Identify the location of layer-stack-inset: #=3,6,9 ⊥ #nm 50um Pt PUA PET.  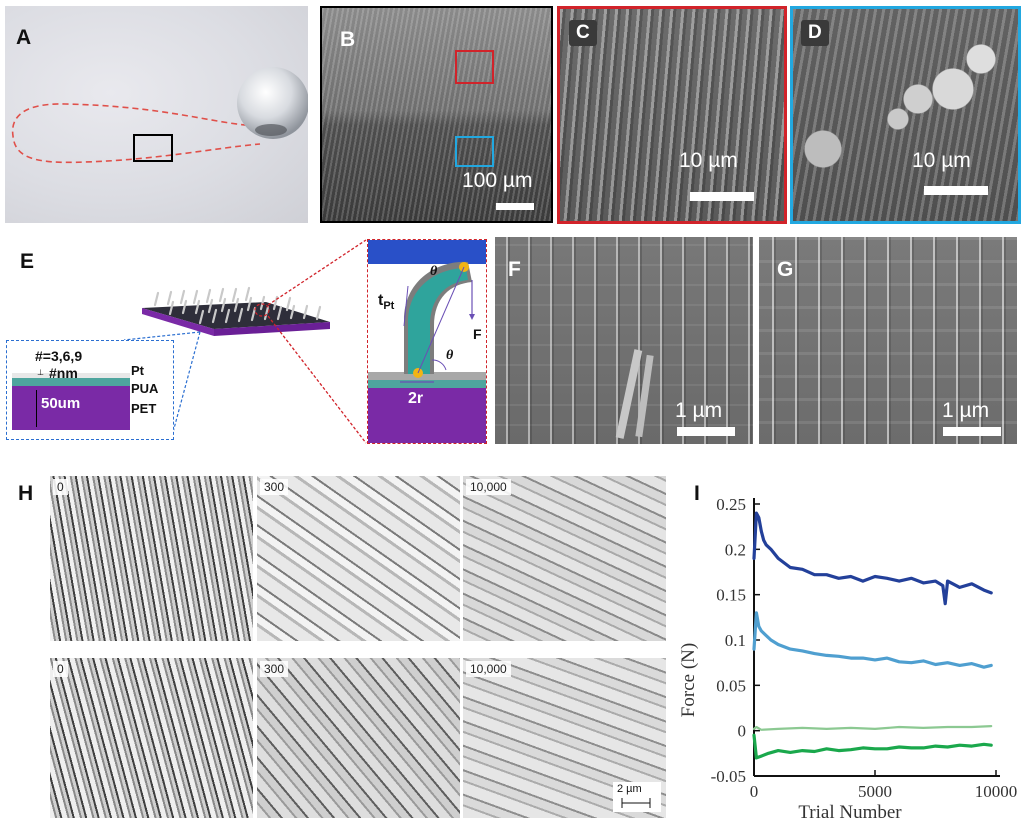
(90, 390).